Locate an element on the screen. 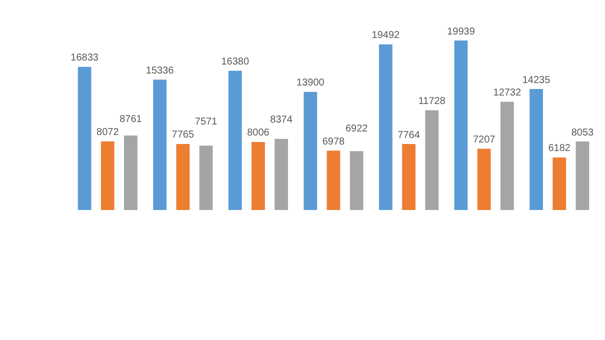  data-label: 13900 is located at coordinates (310, 83).